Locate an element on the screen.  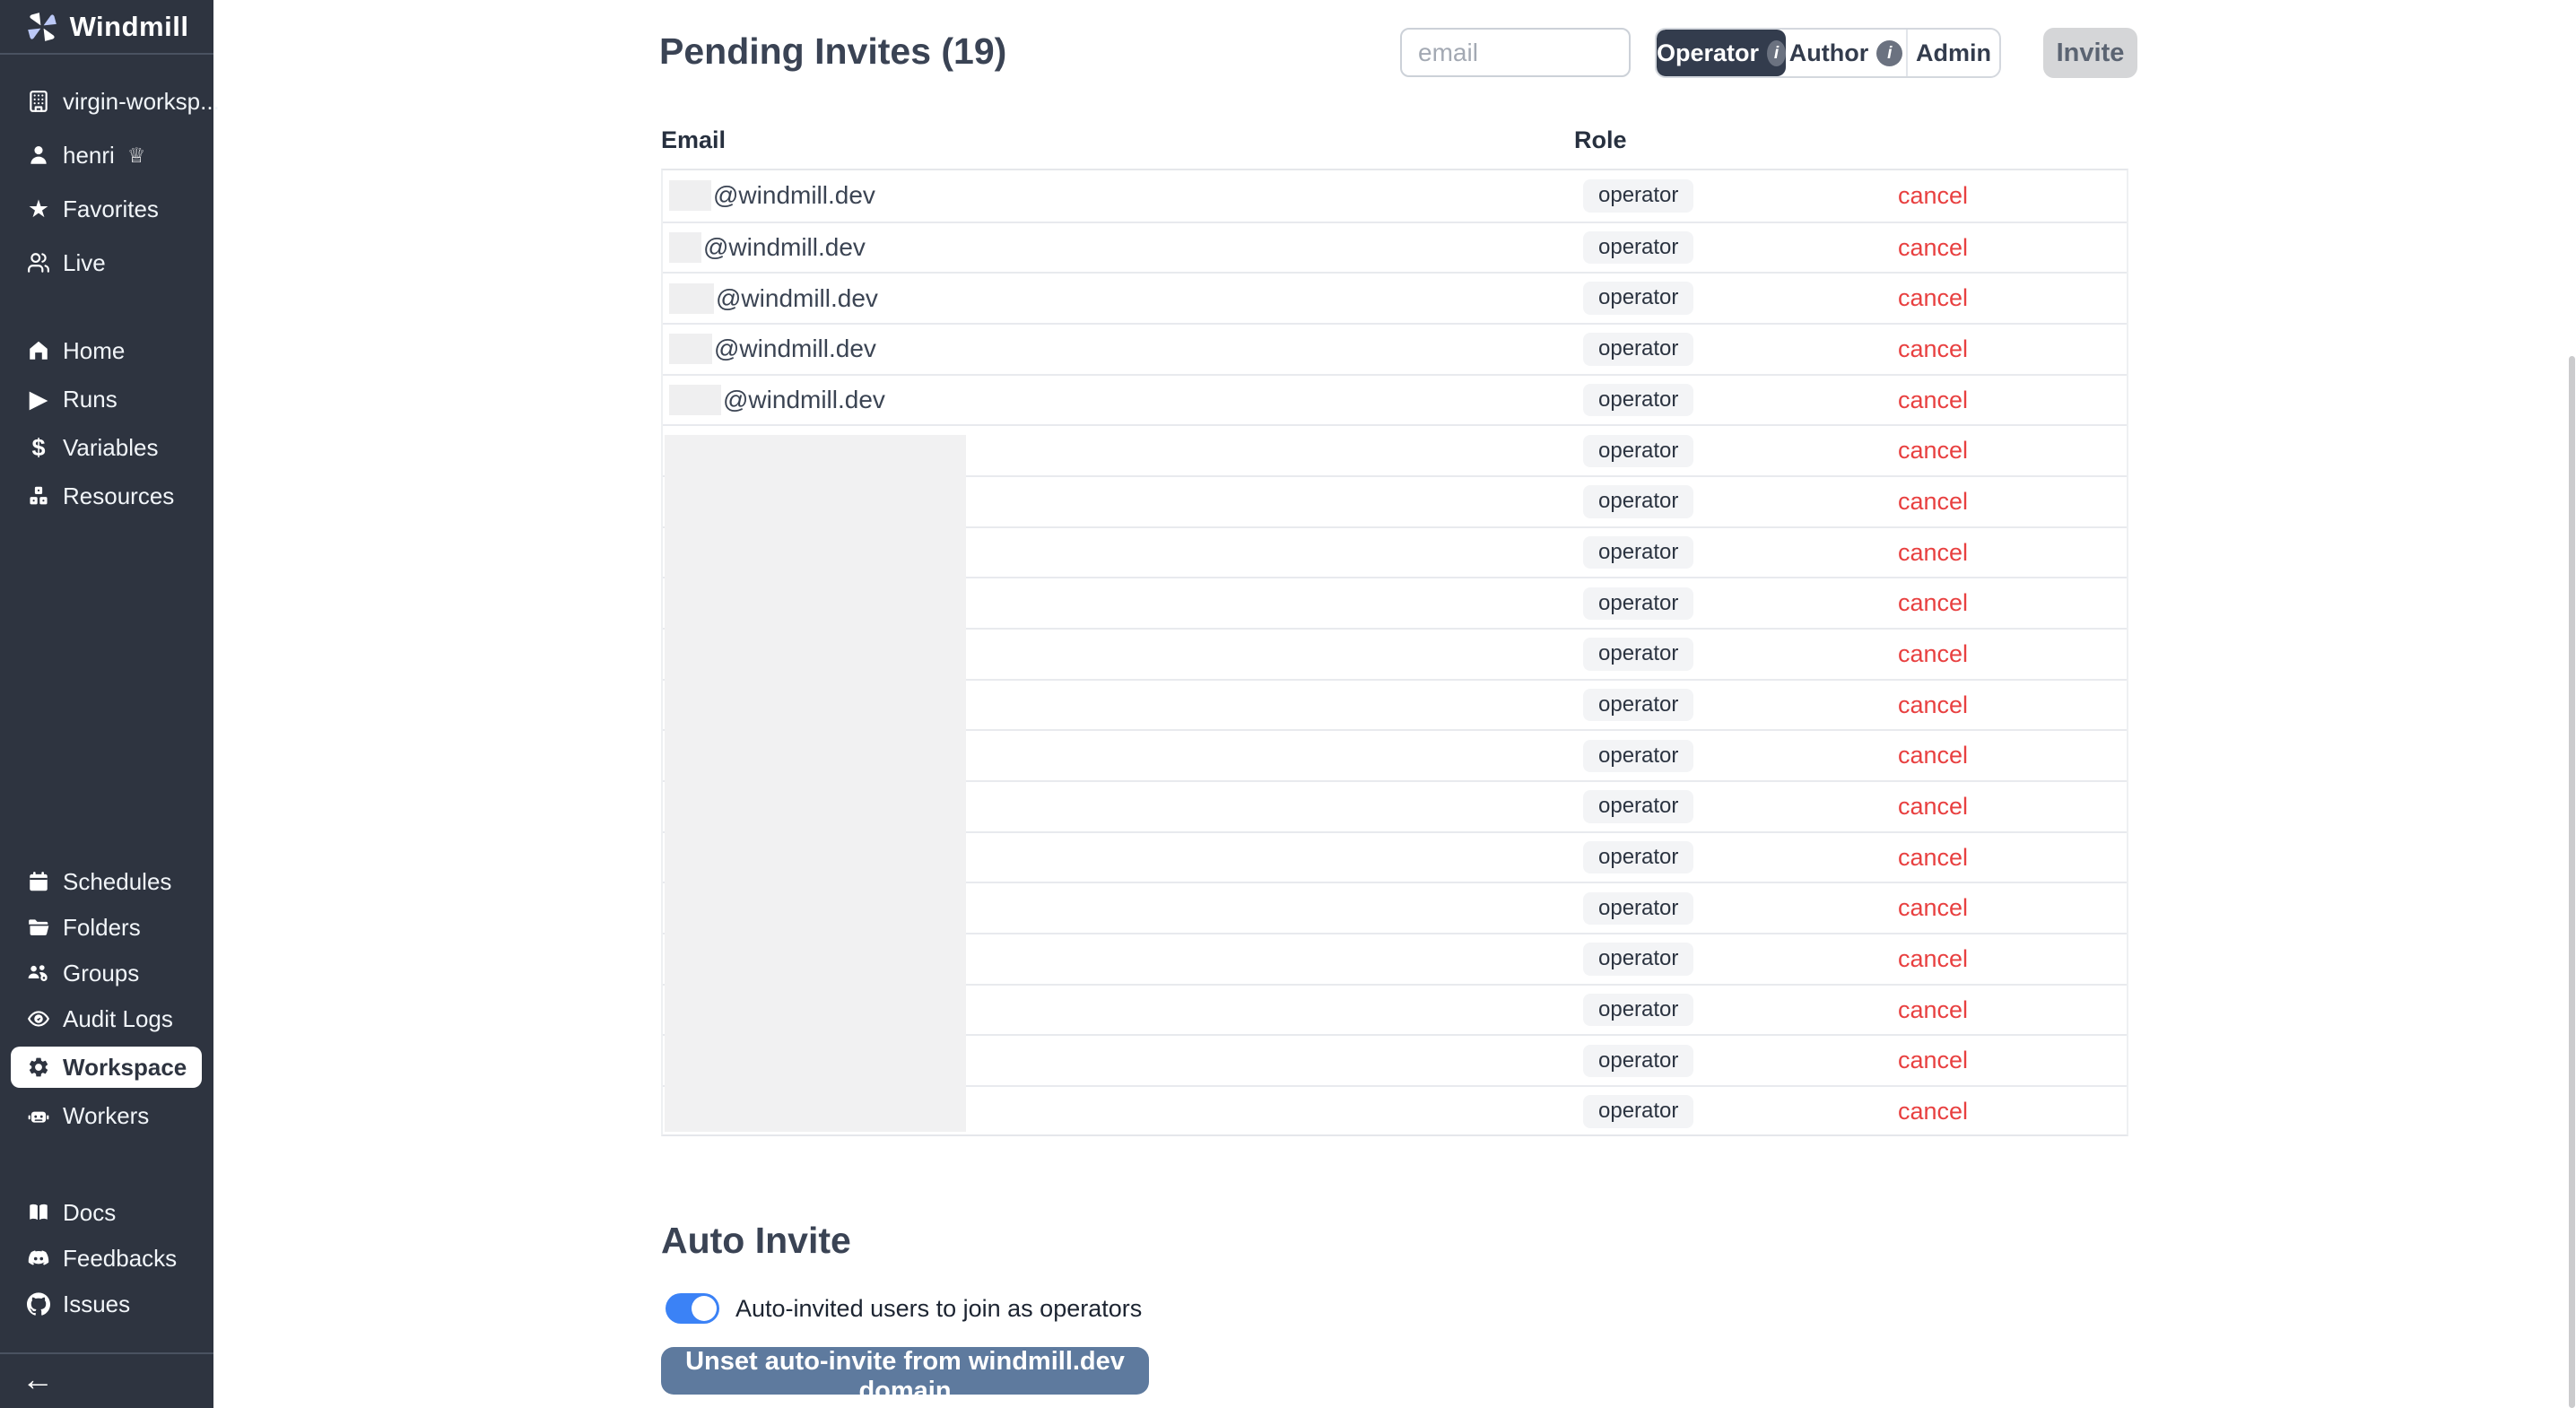
auto-invite-toggle is located at coordinates (692, 1308).